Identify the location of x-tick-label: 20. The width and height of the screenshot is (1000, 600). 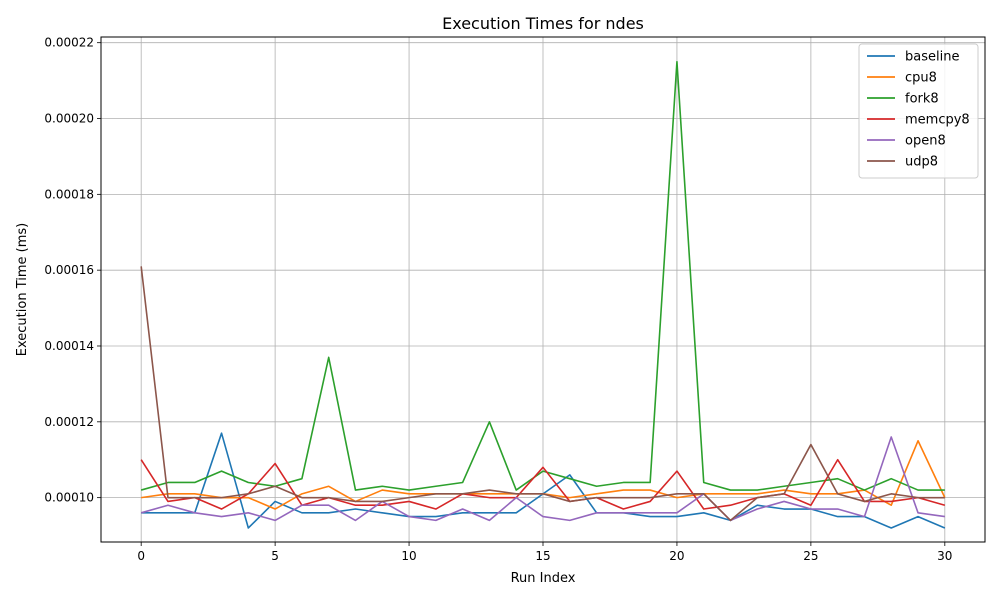
(676, 556).